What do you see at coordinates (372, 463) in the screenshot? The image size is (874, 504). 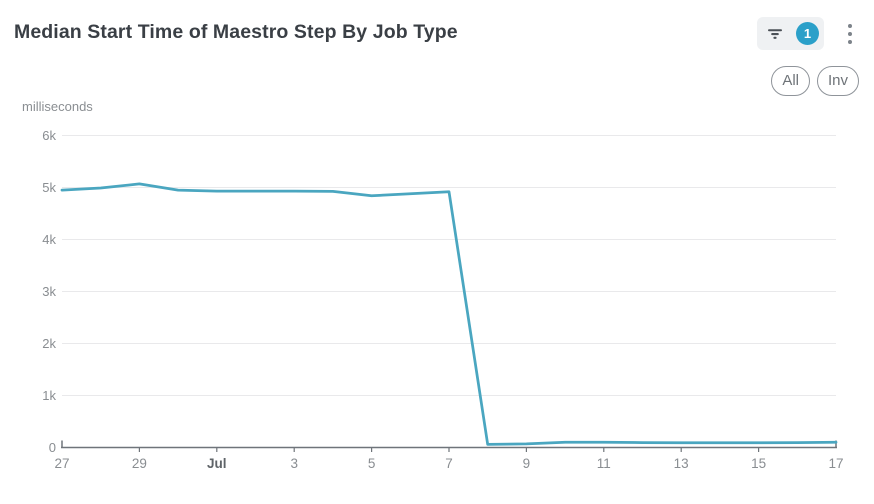 I see `svg-text: 5` at bounding box center [372, 463].